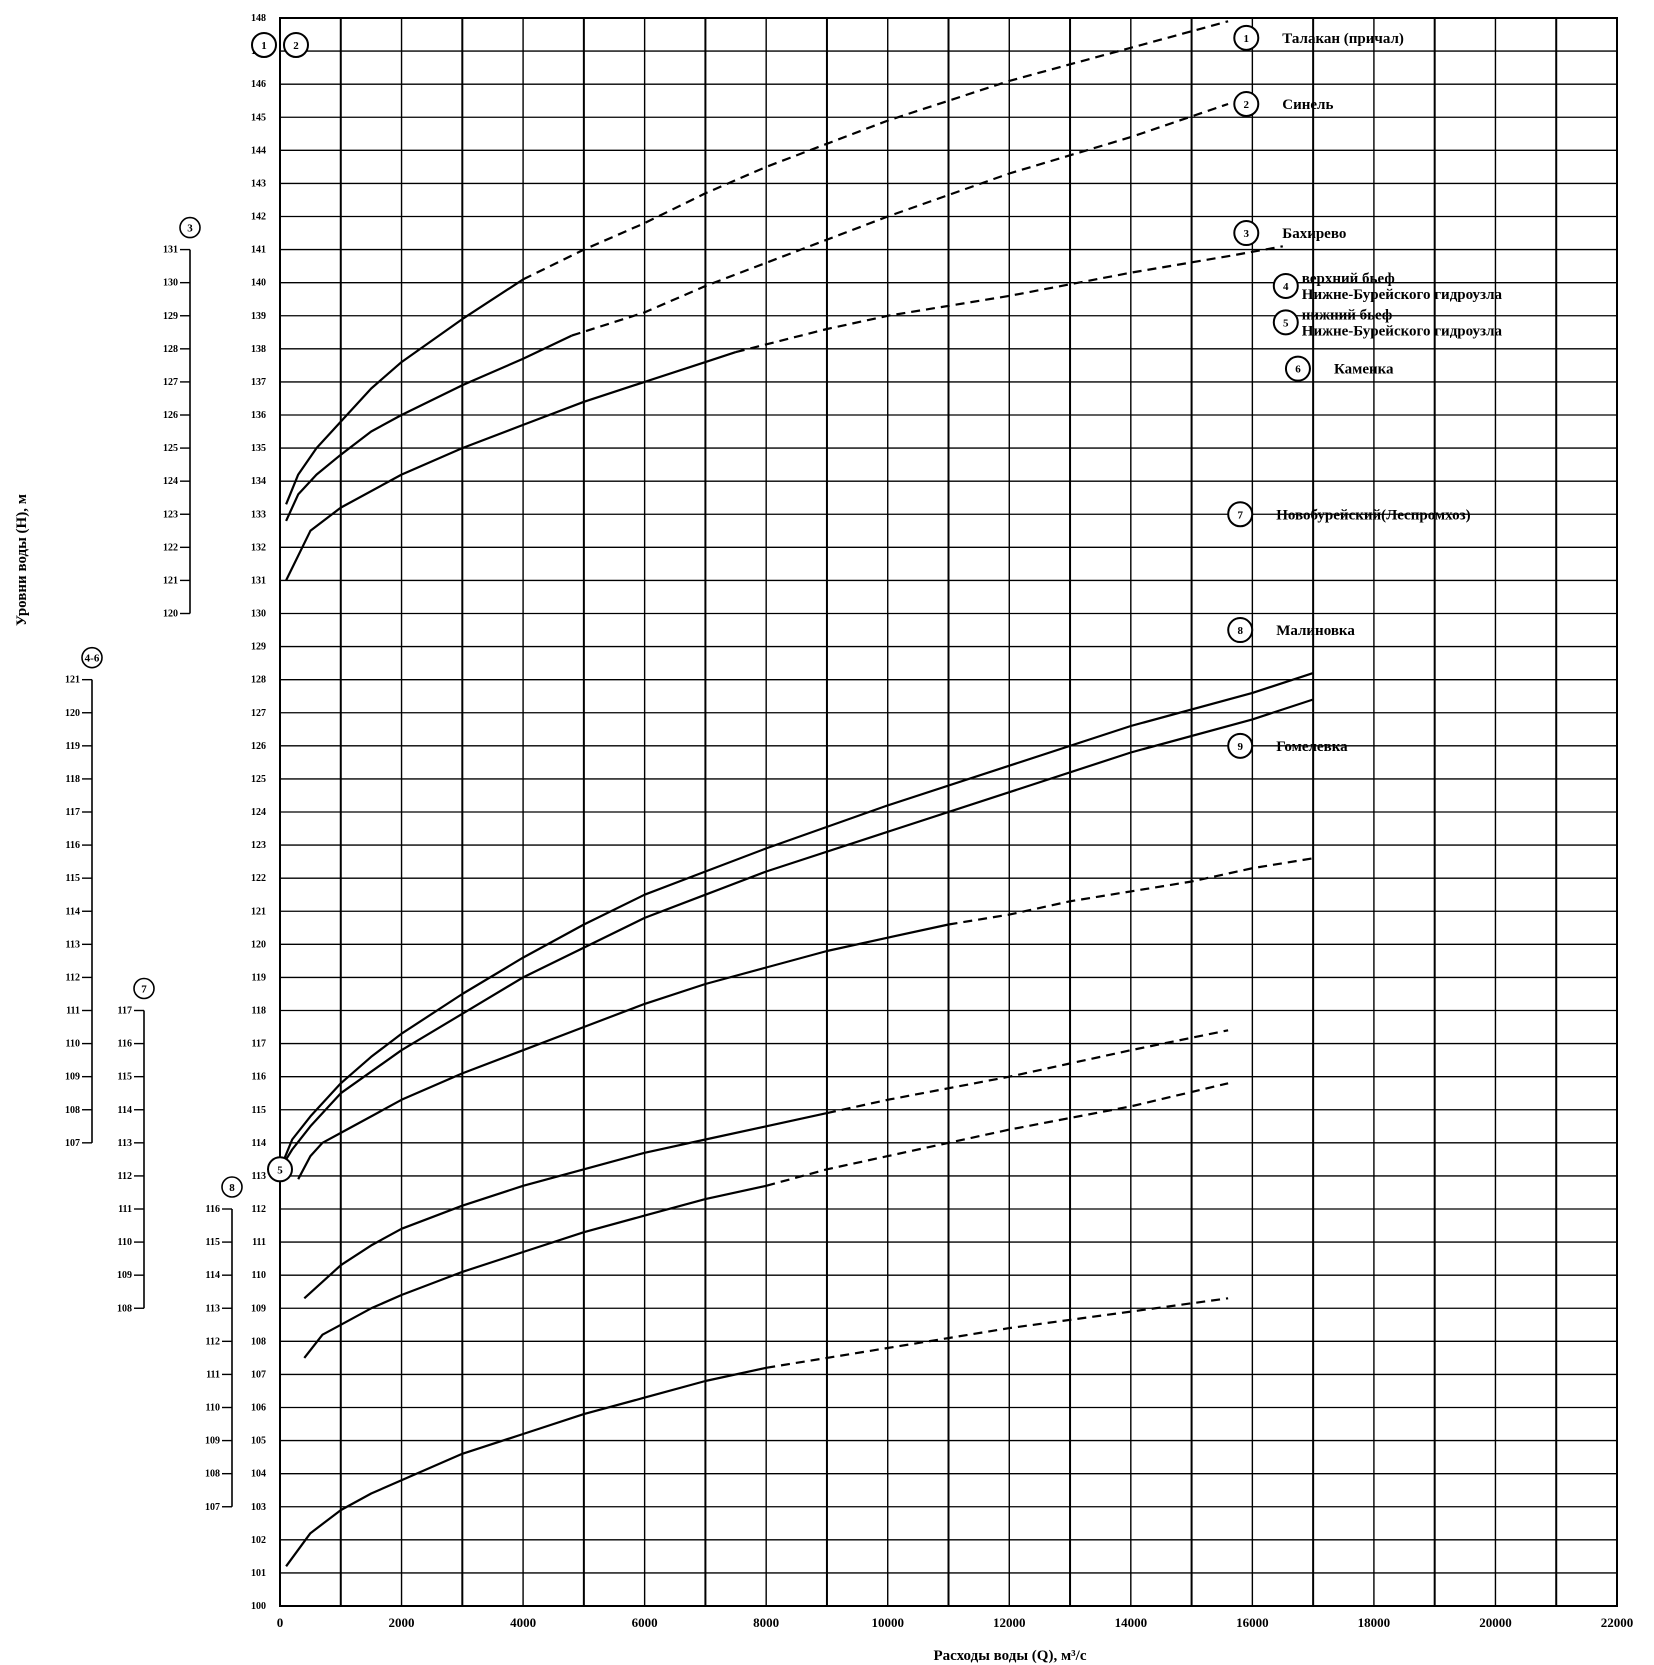 Image resolution: width=1654 pixels, height=1665 pixels. Describe the element at coordinates (72, 1143) in the screenshot. I see `aux-axis-tick-label: 107` at that location.